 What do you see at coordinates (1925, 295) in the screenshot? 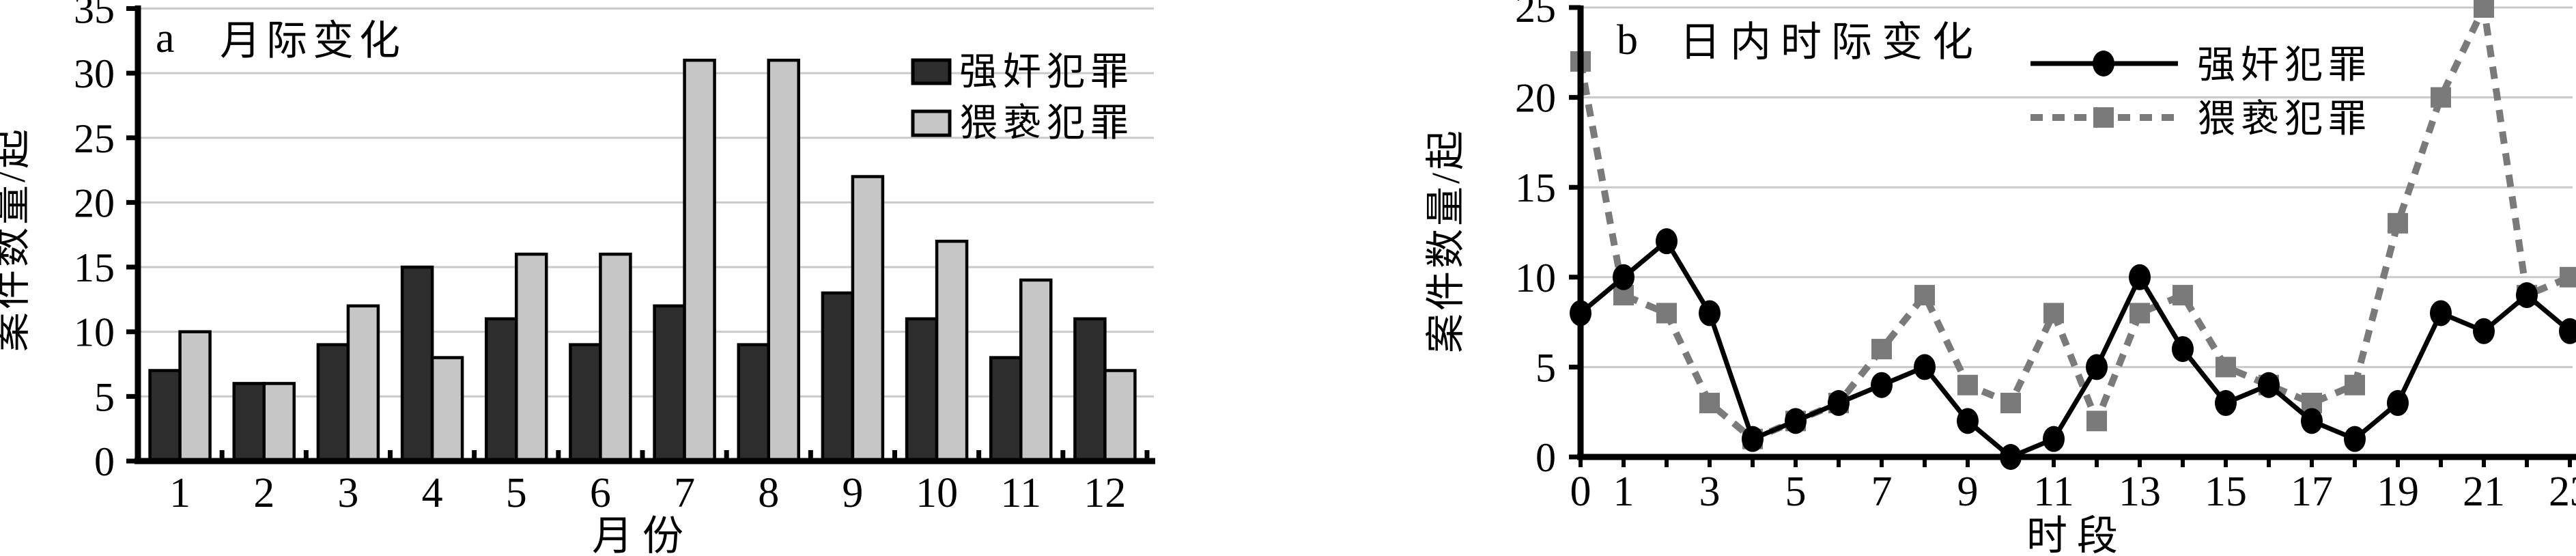
I see `marker-猥亵犯罪-hour-8` at bounding box center [1925, 295].